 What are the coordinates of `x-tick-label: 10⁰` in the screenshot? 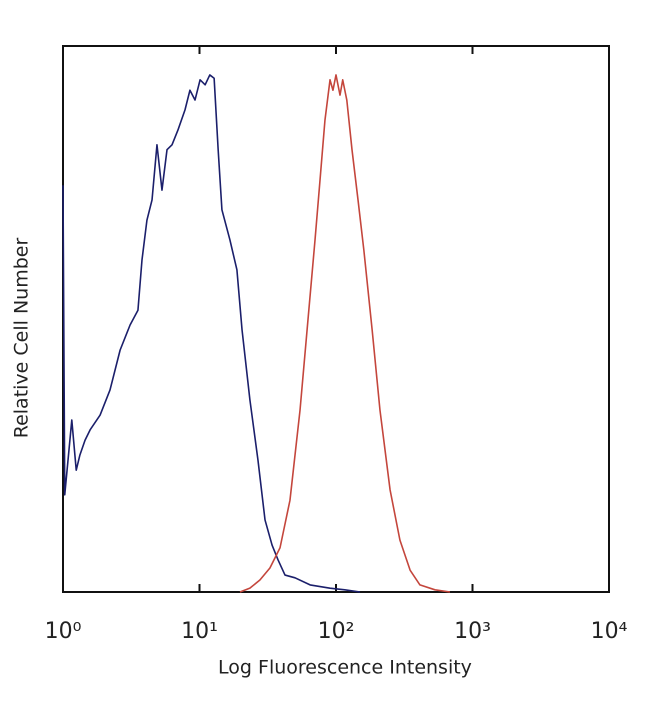 It's located at (63, 631).